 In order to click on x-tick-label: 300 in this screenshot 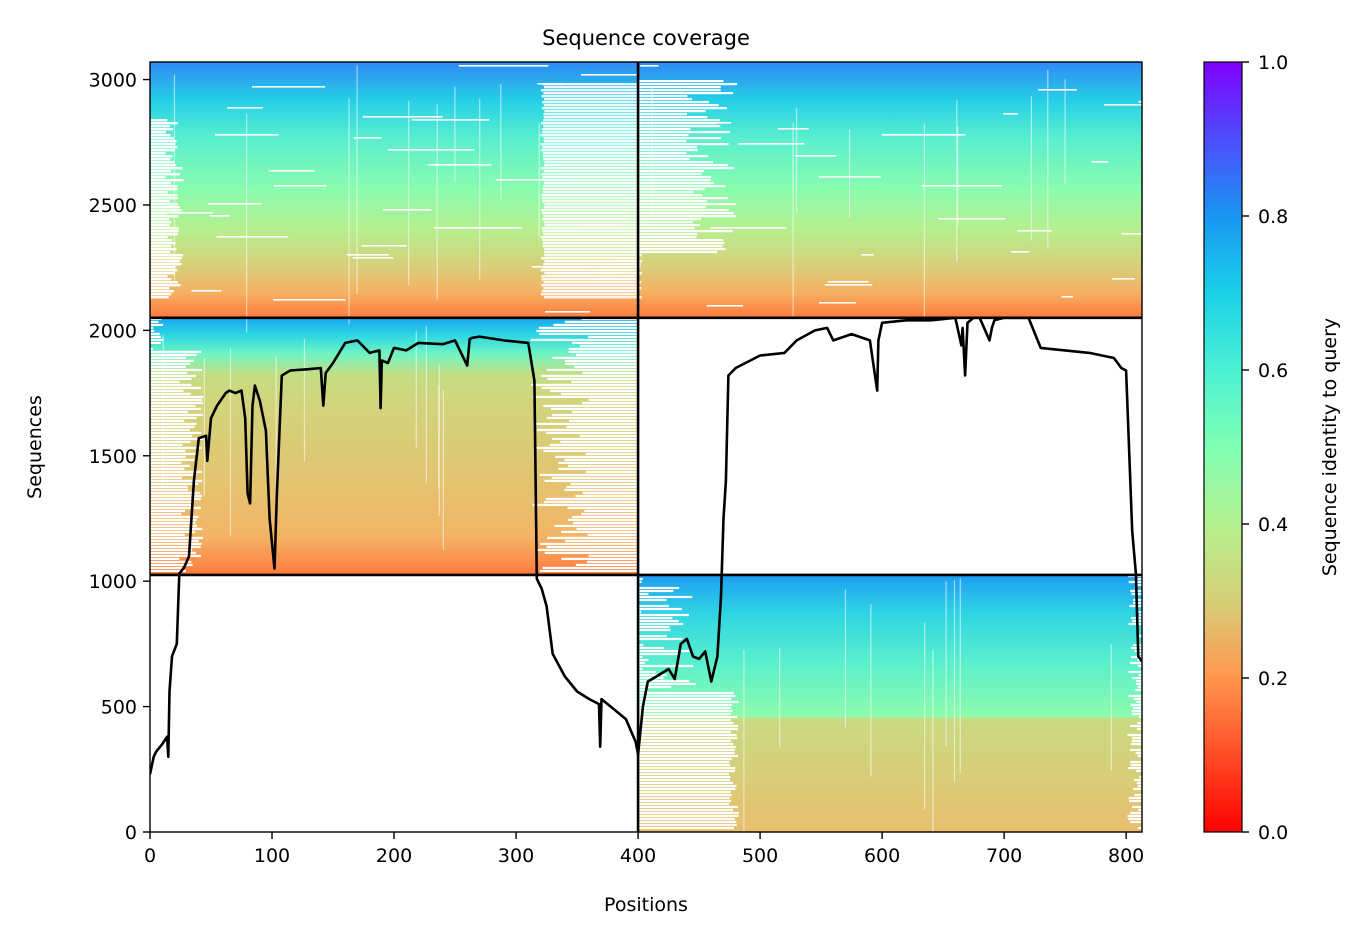, I will do `click(516, 856)`.